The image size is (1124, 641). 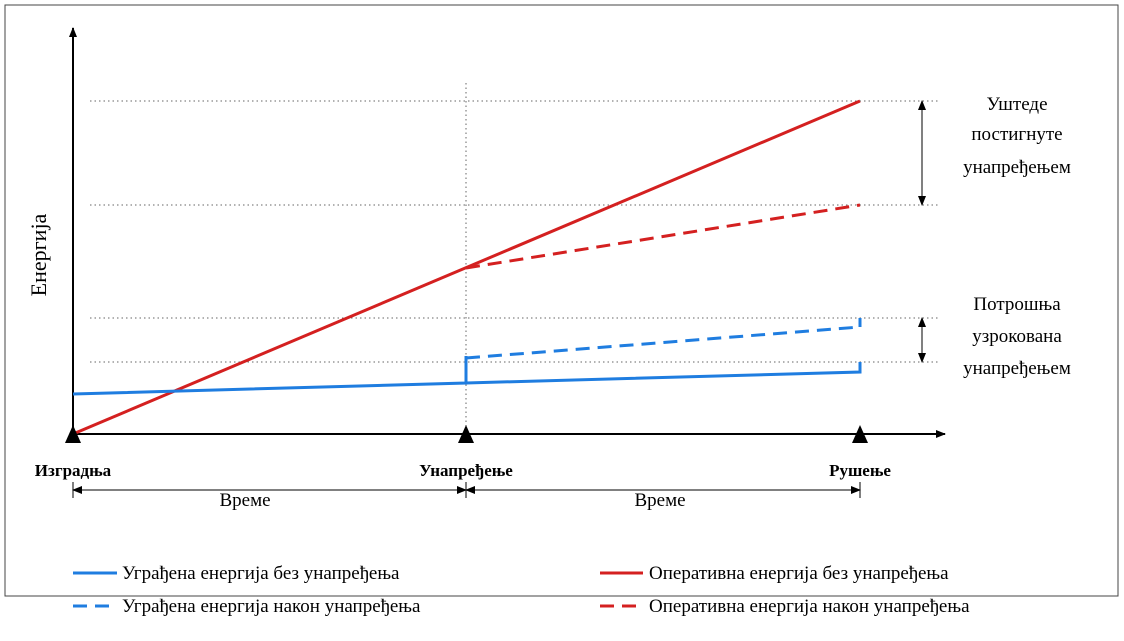 What do you see at coordinates (1017, 104) in the screenshot?
I see `annotation: Уштеде` at bounding box center [1017, 104].